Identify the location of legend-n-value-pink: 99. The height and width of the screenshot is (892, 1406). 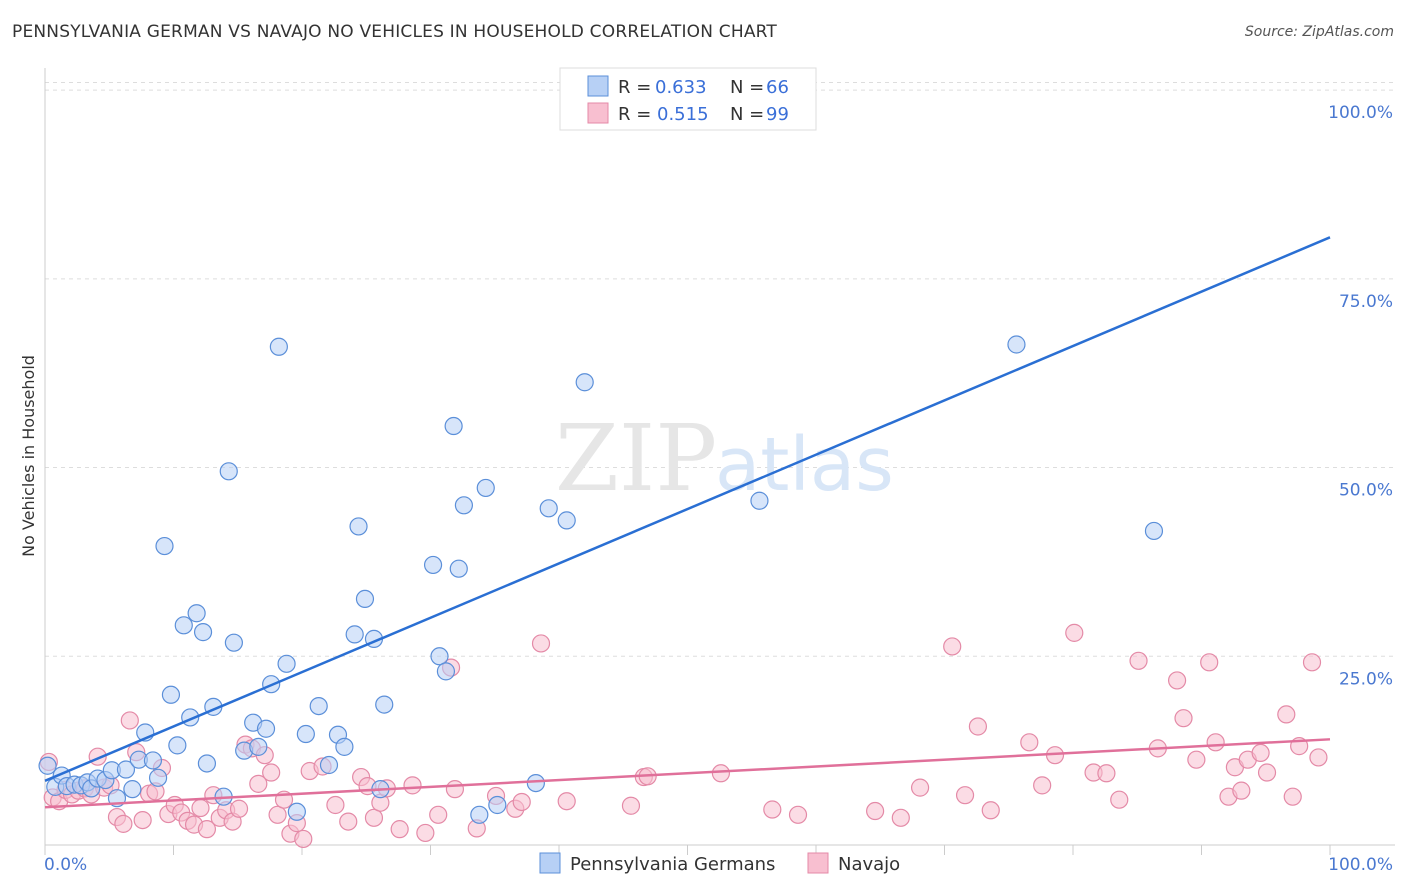
(777, 114).